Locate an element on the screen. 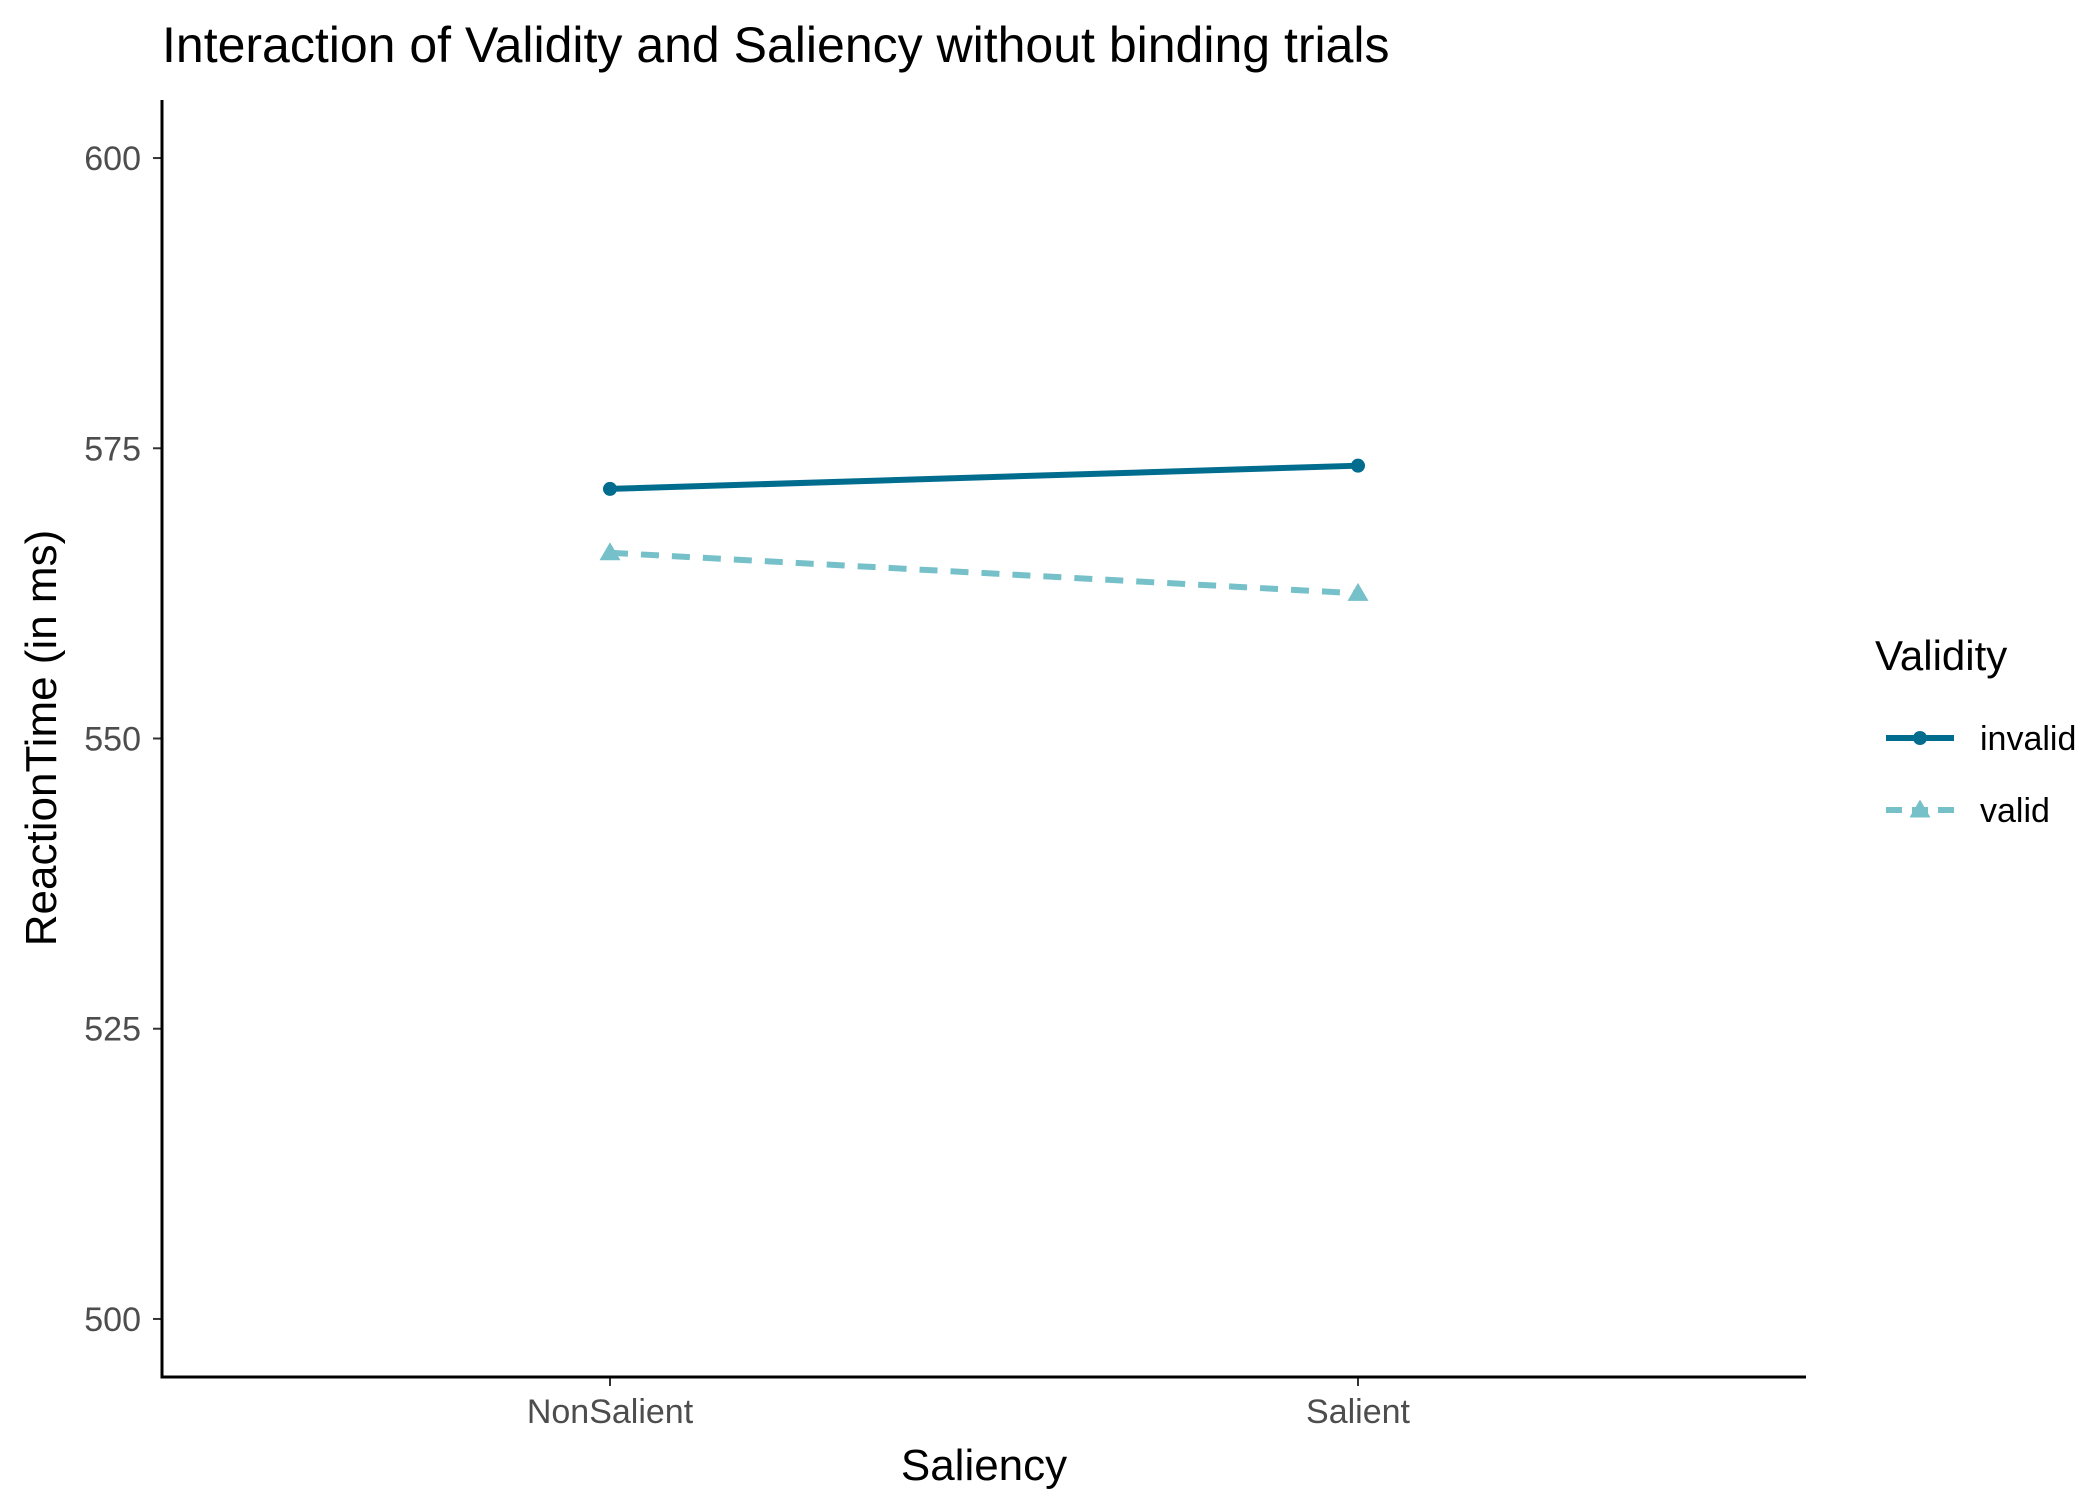  legend: Validity invalid valid is located at coordinates (1975, 731).